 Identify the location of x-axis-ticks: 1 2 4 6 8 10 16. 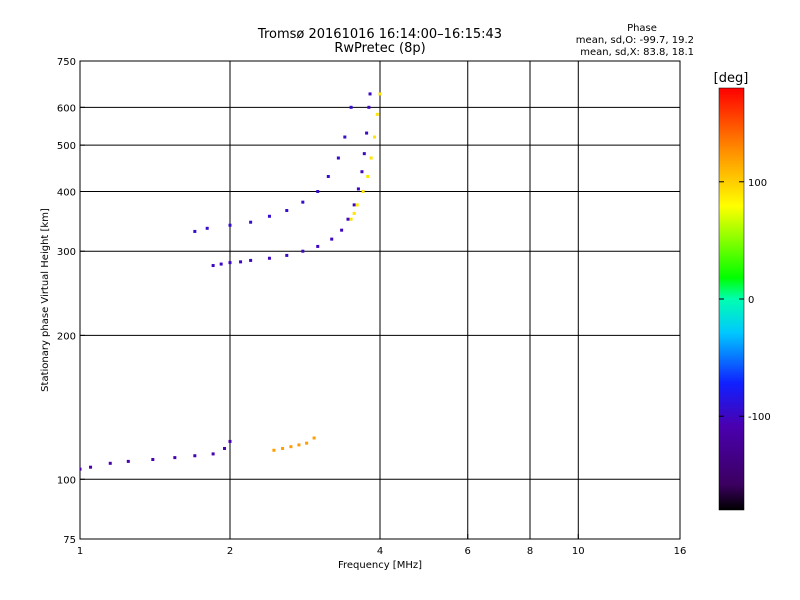
(382, 545).